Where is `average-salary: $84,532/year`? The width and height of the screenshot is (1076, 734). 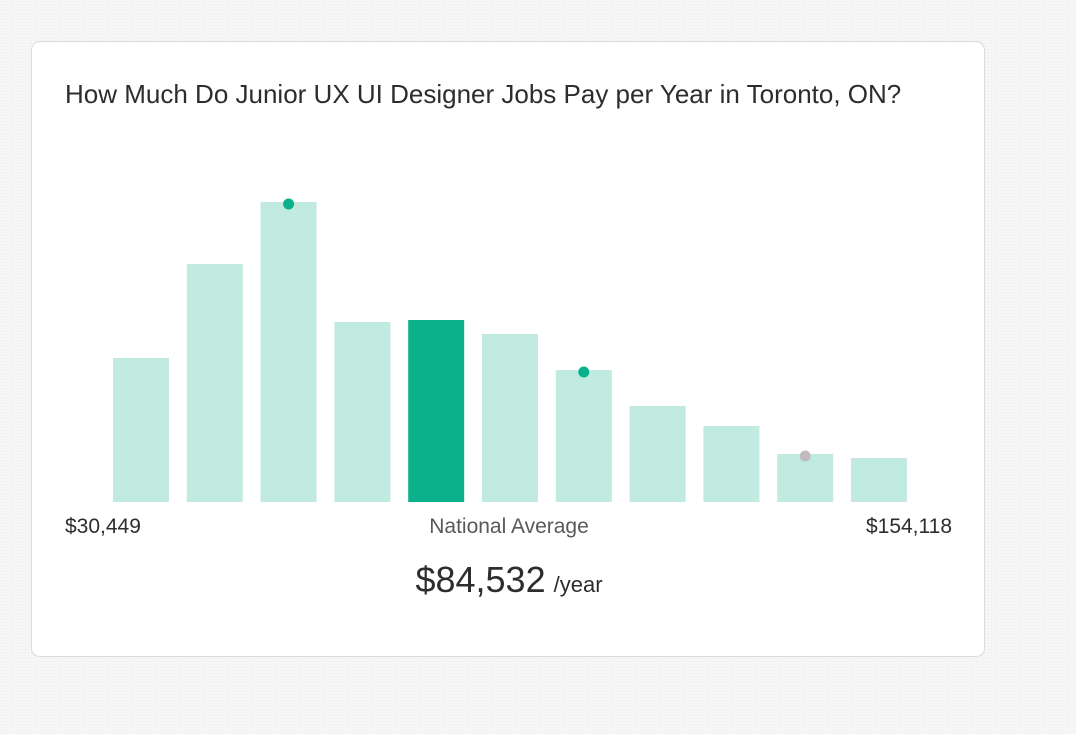
average-salary: $84,532/year is located at coordinates (509, 582).